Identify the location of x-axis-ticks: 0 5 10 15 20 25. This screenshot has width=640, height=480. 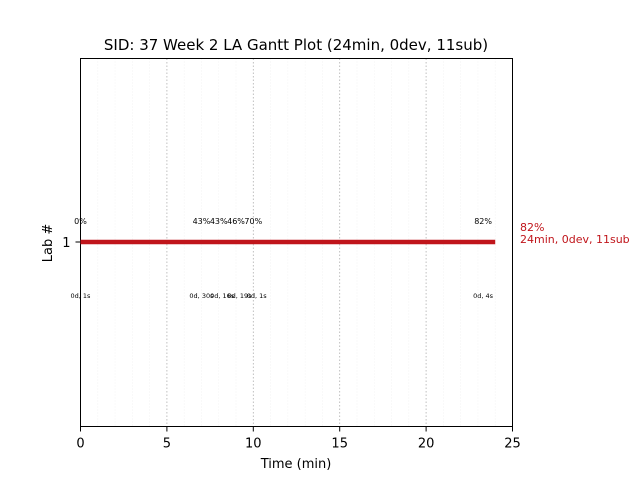
(298, 439).